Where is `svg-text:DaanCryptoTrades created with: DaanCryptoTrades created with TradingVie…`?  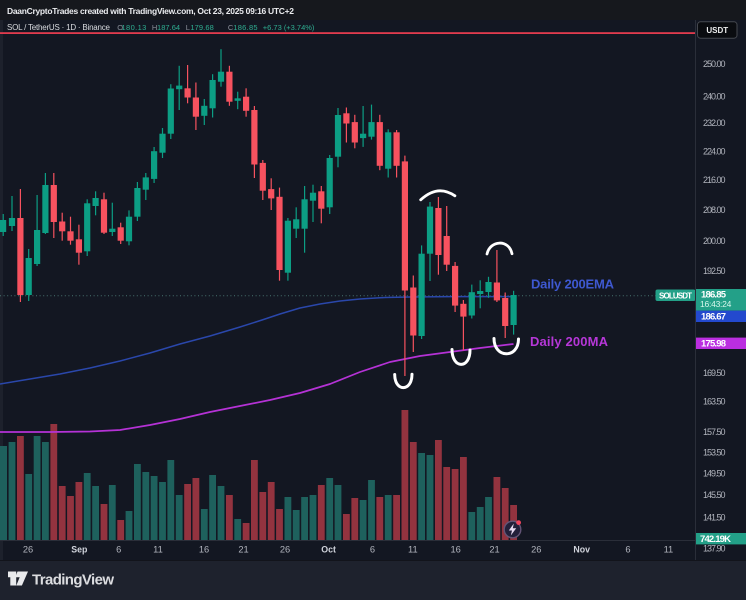 svg-text:DaanCryptoTrades created with: DaanCryptoTrades created with TradingVie… is located at coordinates (150, 11).